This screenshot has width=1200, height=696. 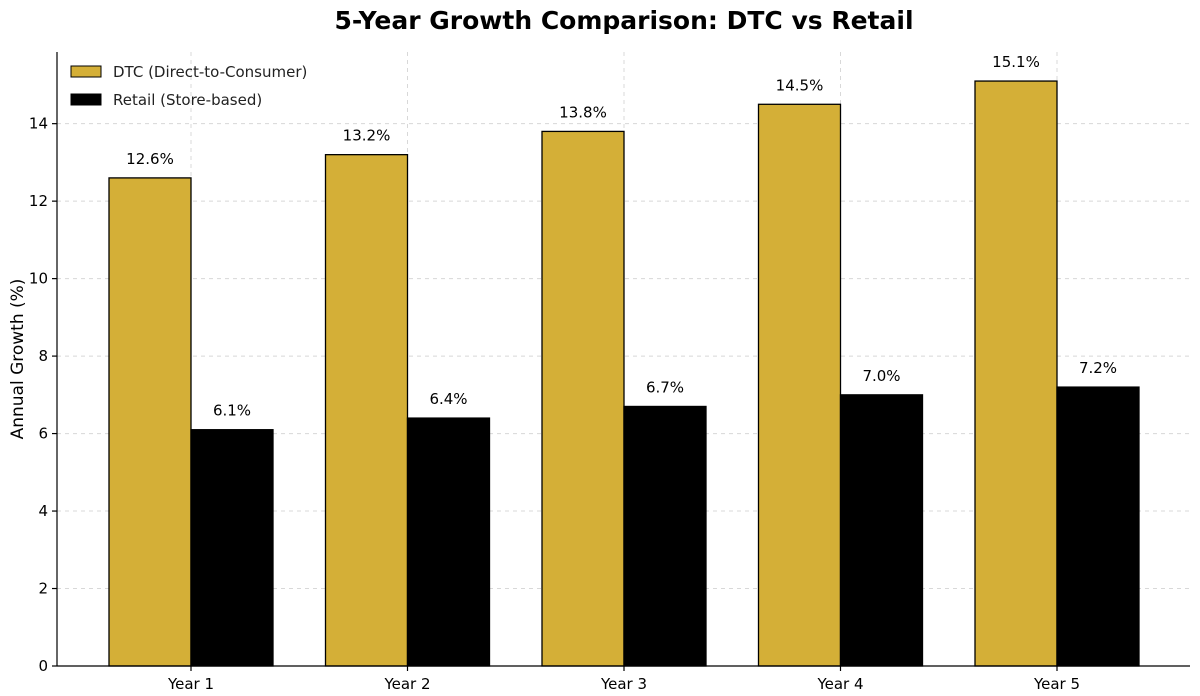 What do you see at coordinates (43, 666) in the screenshot?
I see `y-tick-label: 0` at bounding box center [43, 666].